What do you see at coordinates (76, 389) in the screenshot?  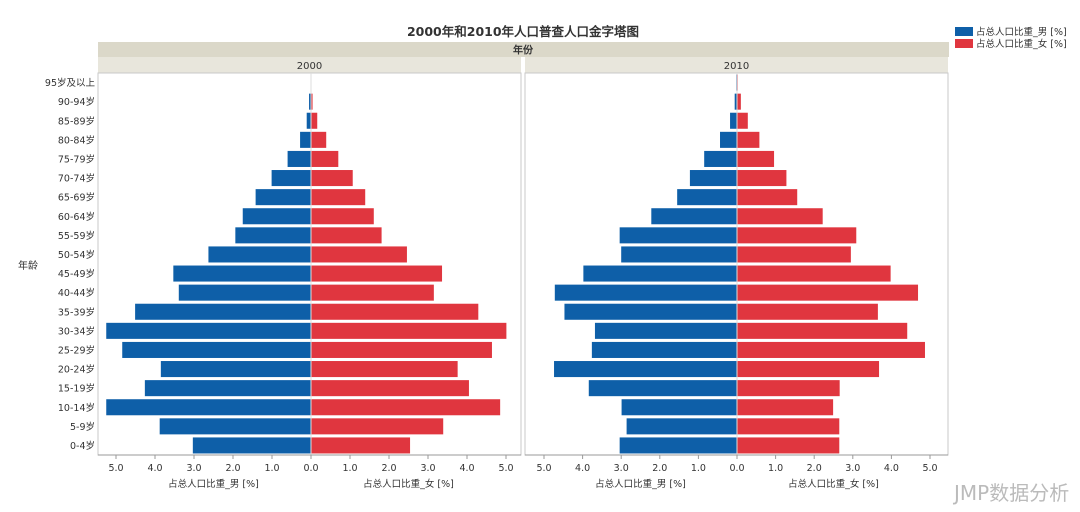 I see `y-tick-label: 15-19岁` at bounding box center [76, 389].